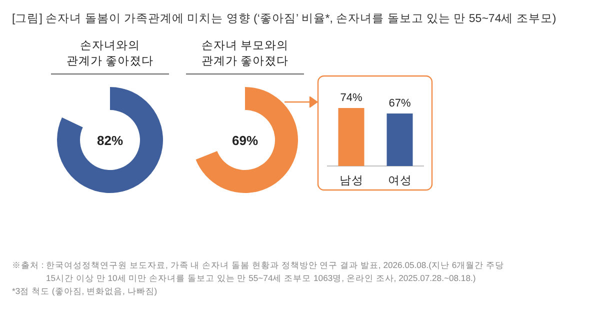 The width and height of the screenshot is (590, 310). I want to click on text: [그림] 손자녀 돌봄이 가족관계에 미치는 영향 (‘좋아짐’ 비율*, 손자녀를 돌보고 있는 만 55~74세 조부모), so click(284, 19).